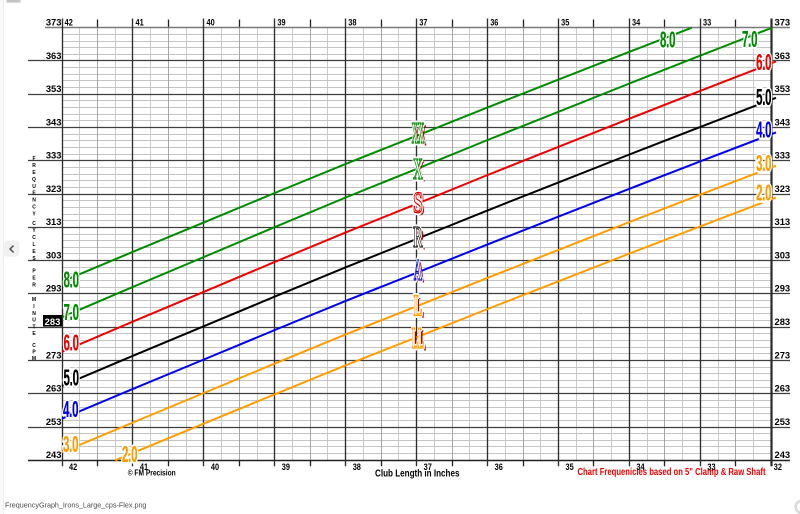  Describe the element at coordinates (418, 337) in the screenshot. I see `svg-text: LL` at that location.